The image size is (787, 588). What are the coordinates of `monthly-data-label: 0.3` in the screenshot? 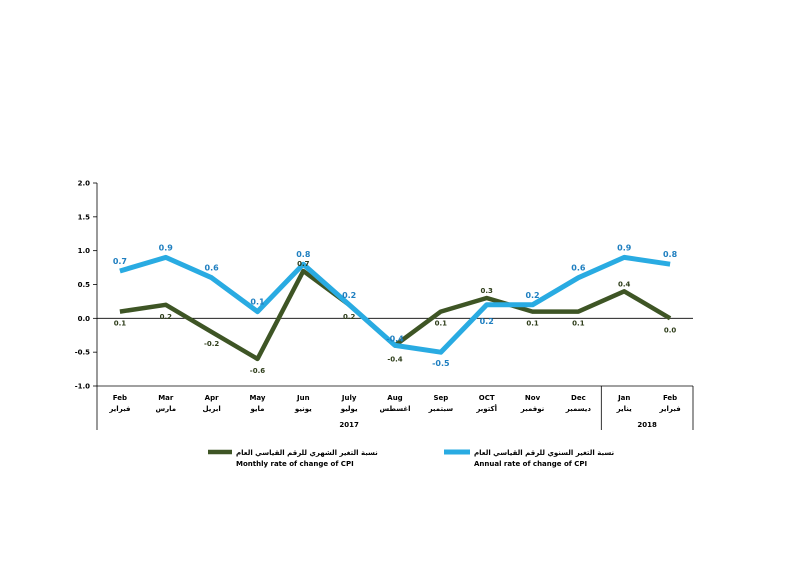 It's located at (486, 291).